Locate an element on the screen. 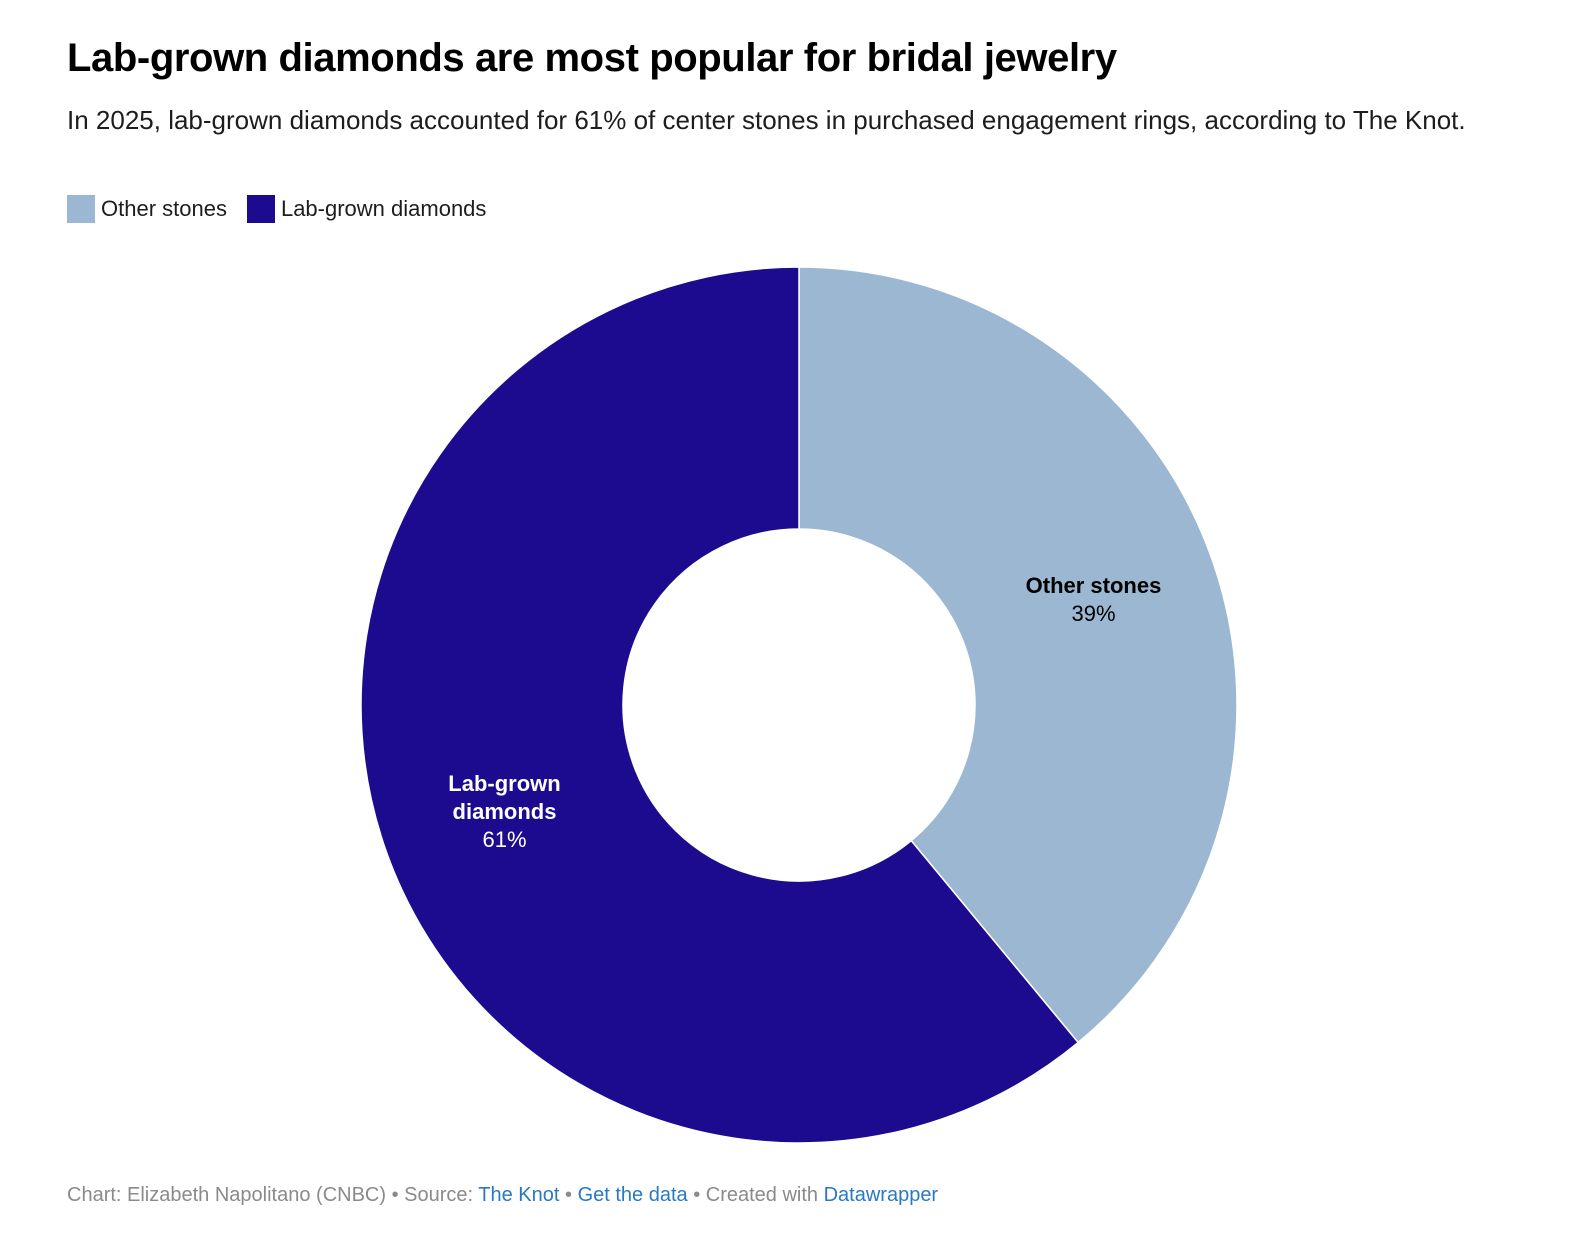  slice-label-other-stones: Other stones 39% is located at coordinates (1094, 599).